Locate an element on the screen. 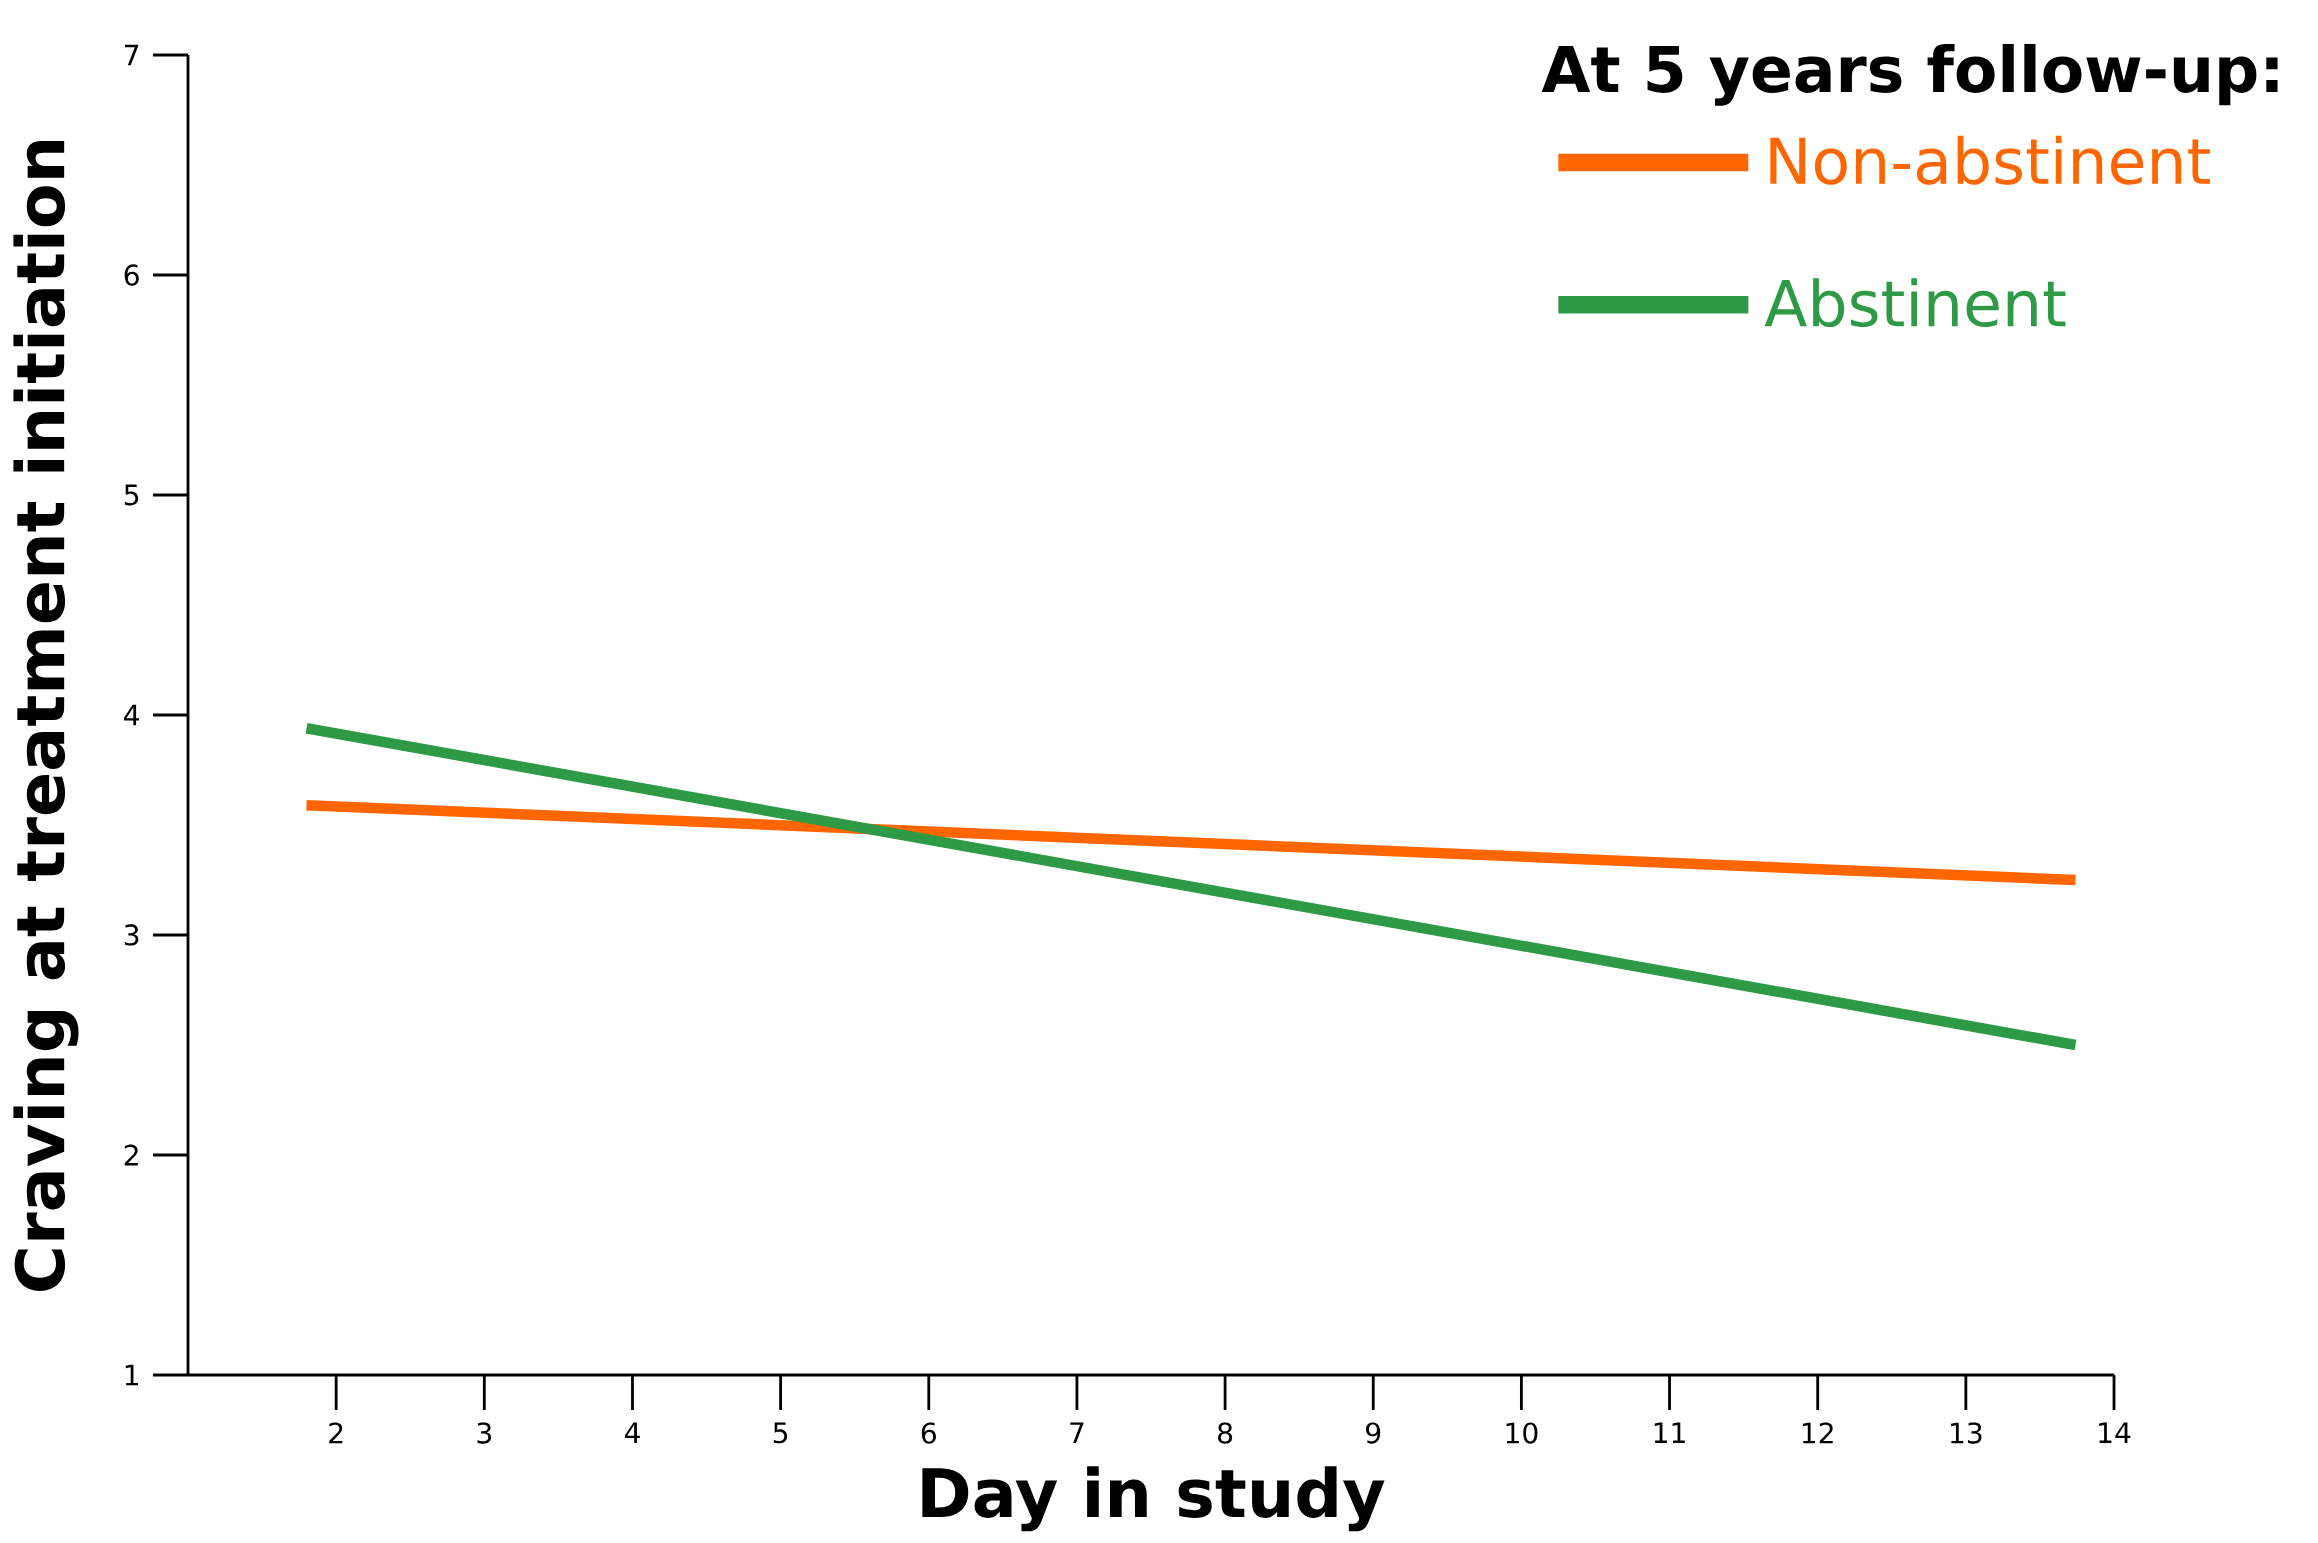  x-tick-label: 7 is located at coordinates (1077, 1432).